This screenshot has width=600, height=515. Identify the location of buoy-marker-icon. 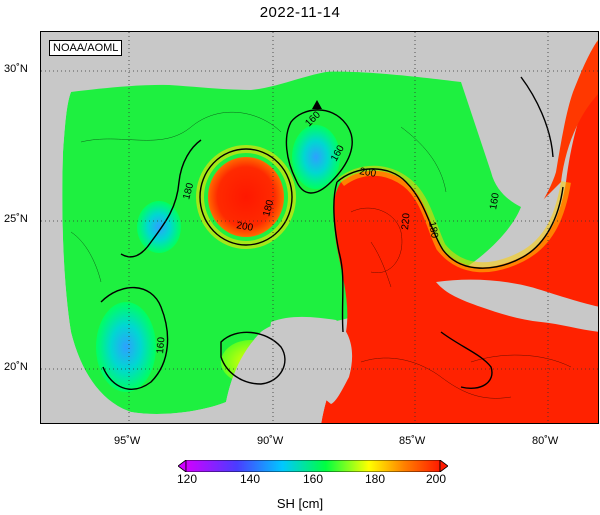
(317, 104).